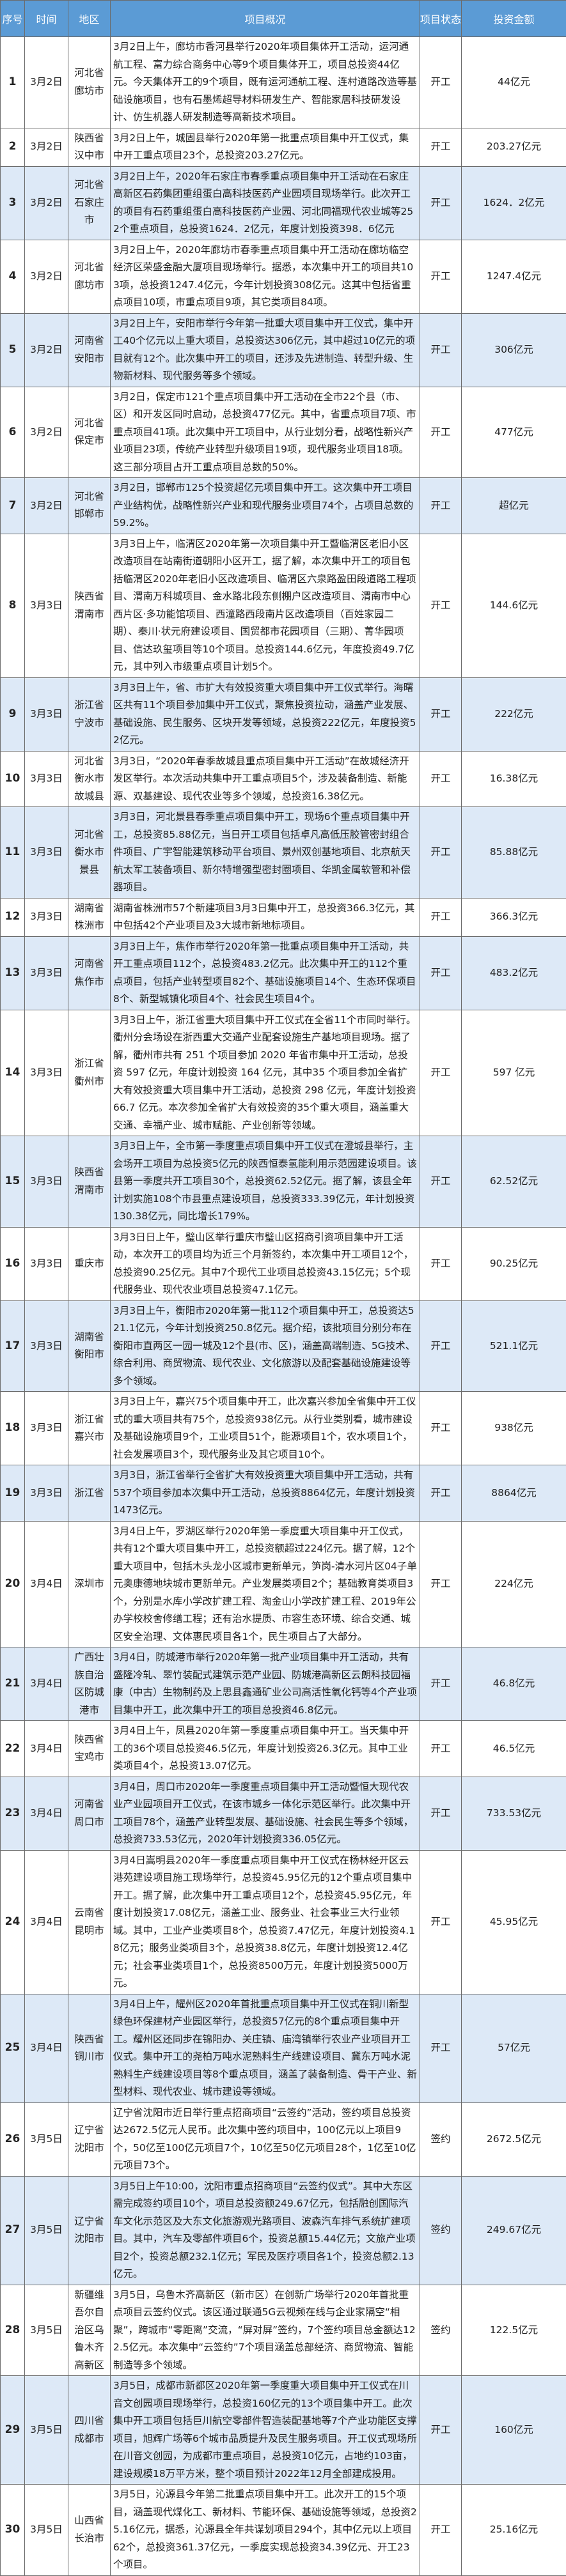  Describe the element at coordinates (13, 19) in the screenshot. I see `header-index: 序号` at that location.